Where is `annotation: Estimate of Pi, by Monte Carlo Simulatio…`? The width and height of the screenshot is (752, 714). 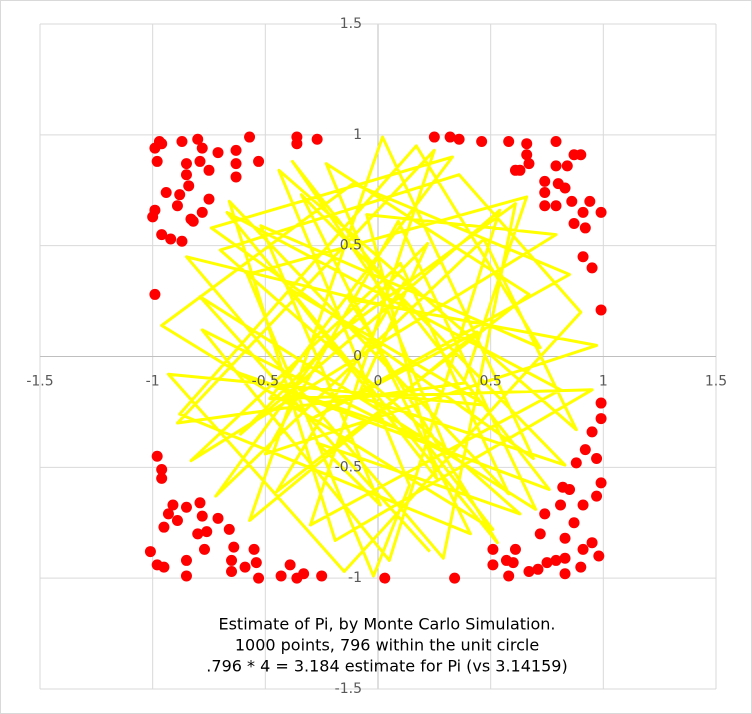
annotation: Estimate of Pi, by Monte Carlo Simulatio… is located at coordinates (386, 624).